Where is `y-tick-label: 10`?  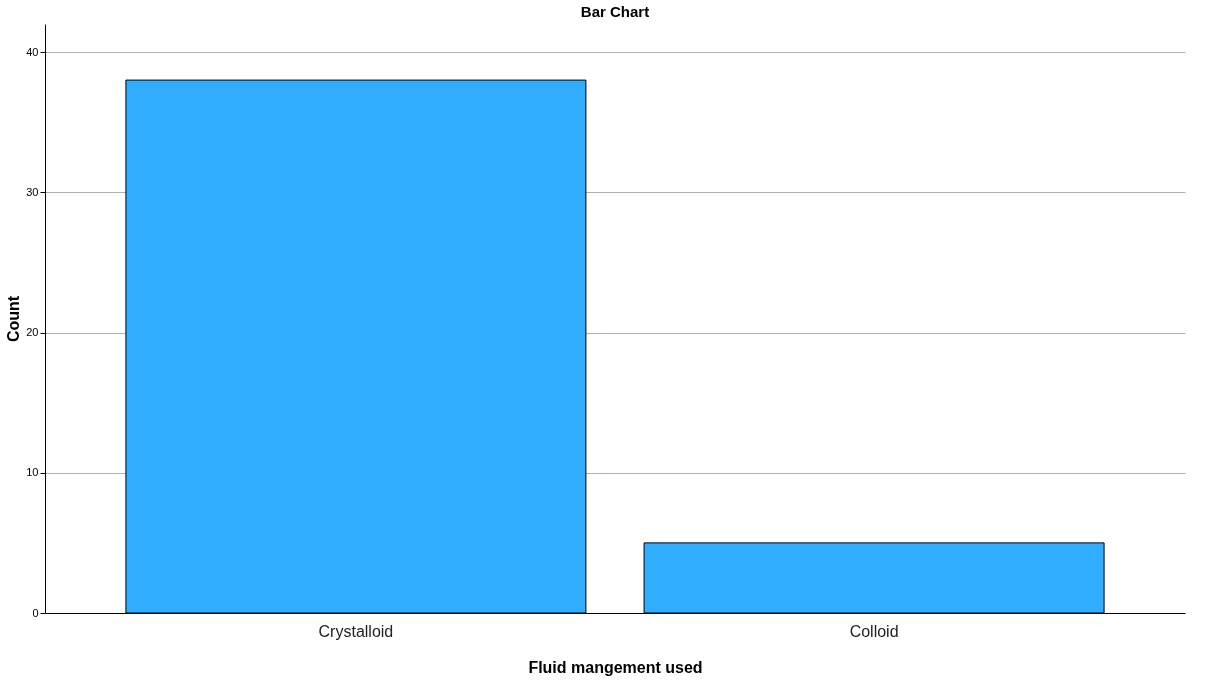
y-tick-label: 10 is located at coordinates (32, 472).